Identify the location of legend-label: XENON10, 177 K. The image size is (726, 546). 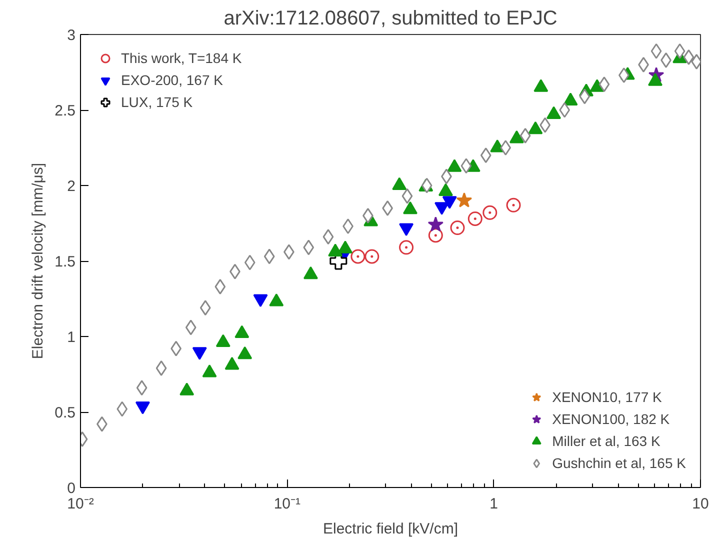
(607, 397).